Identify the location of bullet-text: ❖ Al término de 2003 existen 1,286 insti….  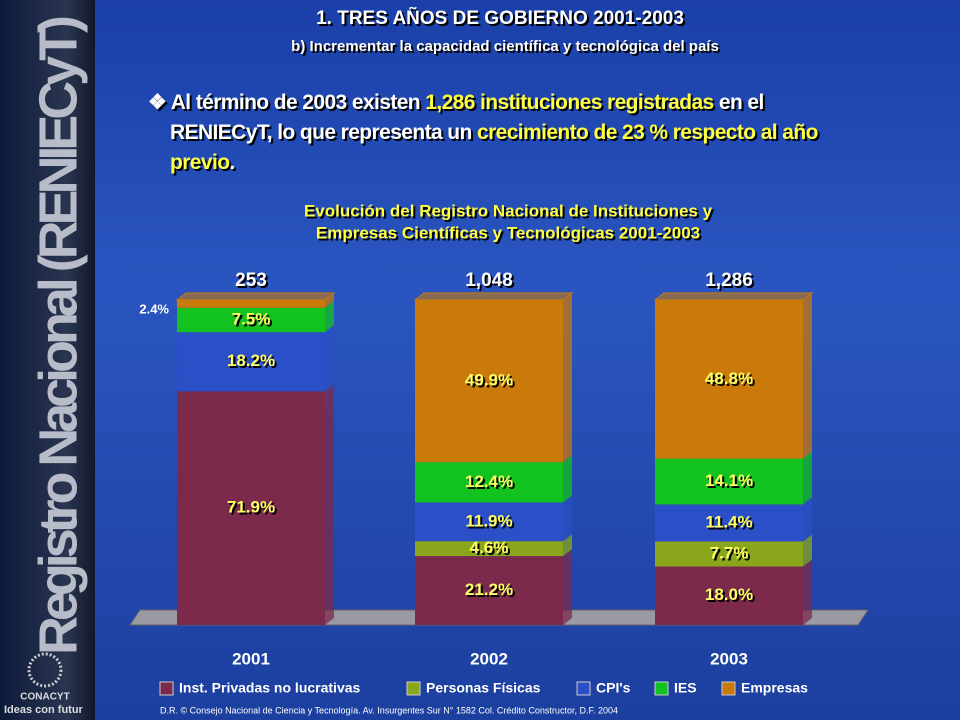
(509, 133).